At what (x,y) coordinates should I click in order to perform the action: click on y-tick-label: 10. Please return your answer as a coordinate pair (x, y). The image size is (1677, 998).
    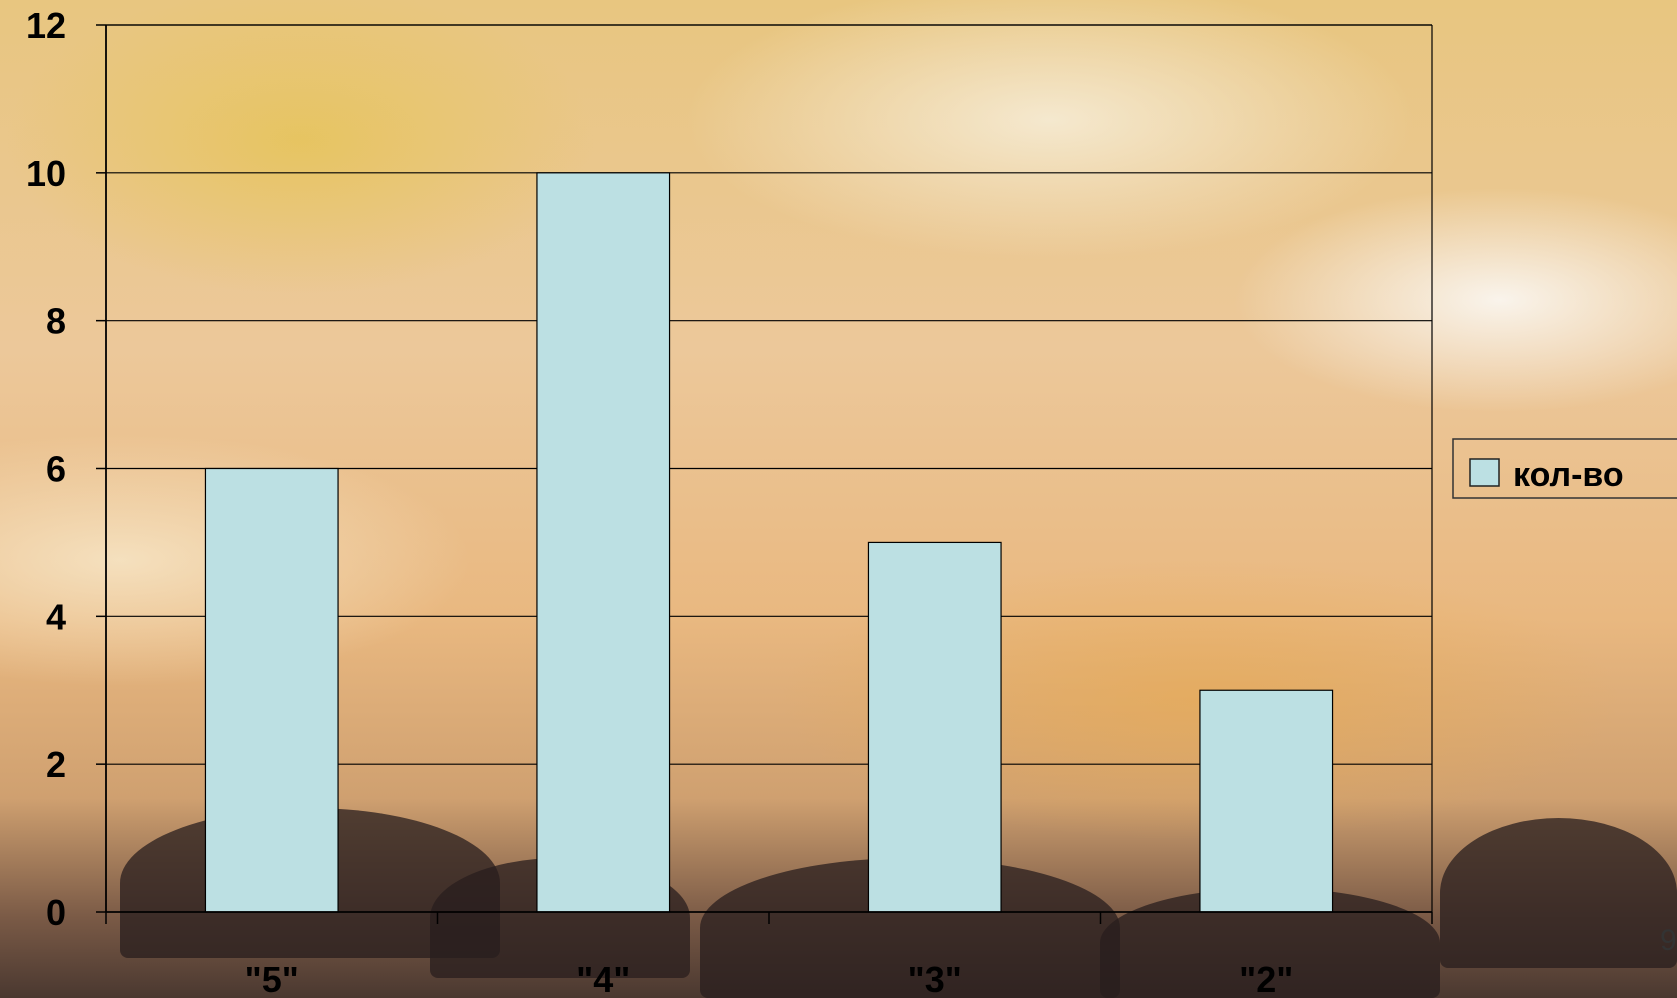
    Looking at the image, I should click on (46, 173).